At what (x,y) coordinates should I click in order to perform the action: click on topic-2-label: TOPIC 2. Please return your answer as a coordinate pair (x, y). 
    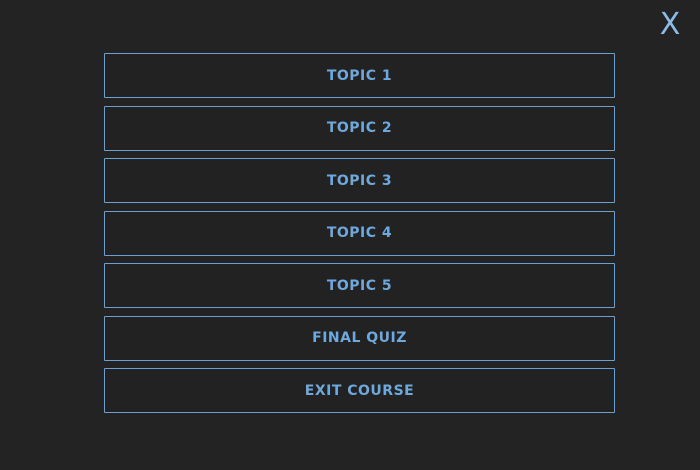
    Looking at the image, I should click on (359, 128).